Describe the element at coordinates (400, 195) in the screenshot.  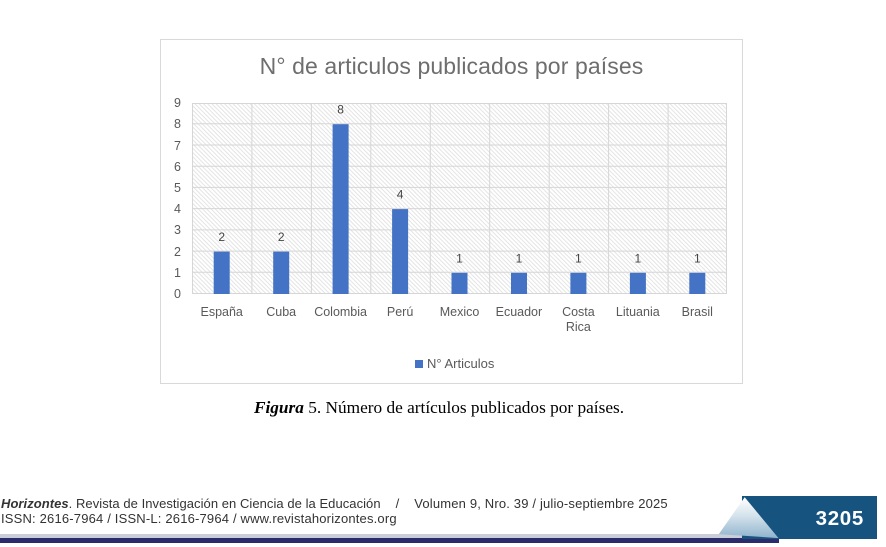
I see `svg-text: 4` at that location.